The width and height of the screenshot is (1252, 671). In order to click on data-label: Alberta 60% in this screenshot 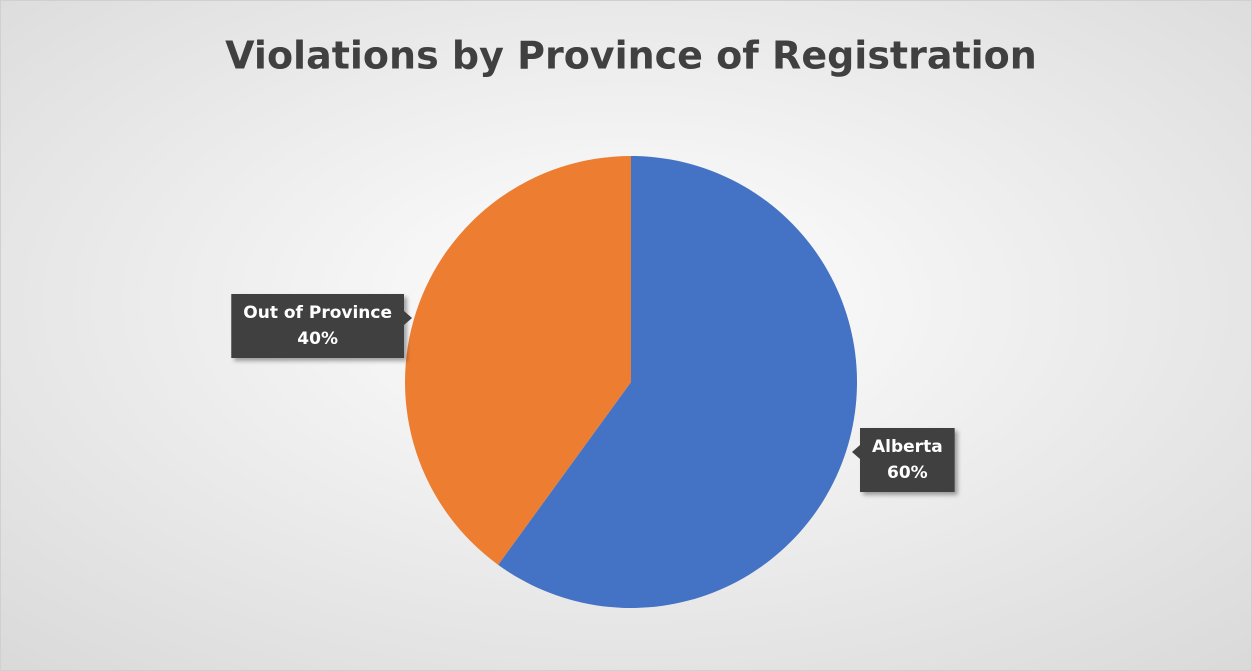, I will do `click(903, 460)`.